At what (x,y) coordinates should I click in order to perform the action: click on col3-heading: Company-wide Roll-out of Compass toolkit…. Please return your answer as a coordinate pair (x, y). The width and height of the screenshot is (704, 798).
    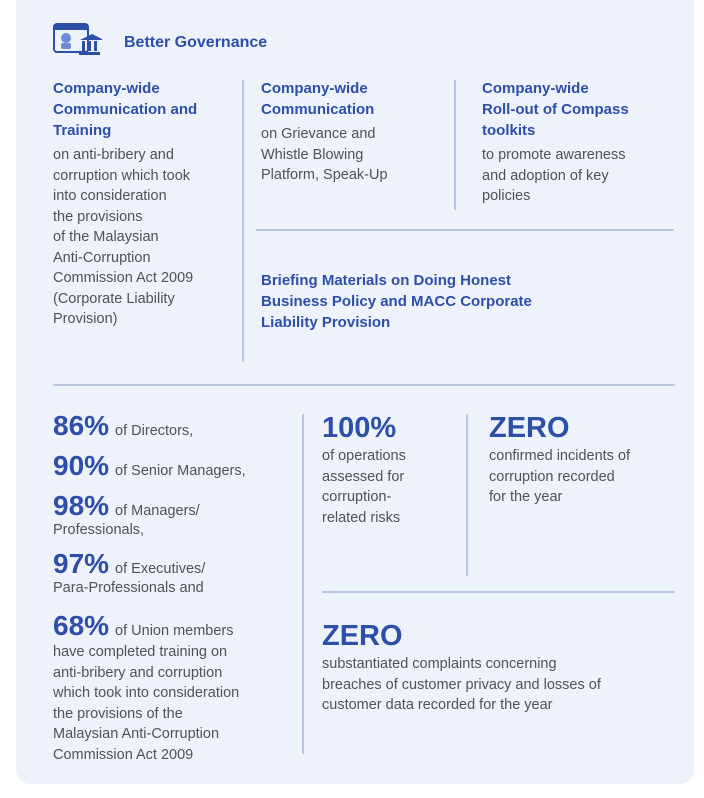
    Looking at the image, I should click on (555, 109).